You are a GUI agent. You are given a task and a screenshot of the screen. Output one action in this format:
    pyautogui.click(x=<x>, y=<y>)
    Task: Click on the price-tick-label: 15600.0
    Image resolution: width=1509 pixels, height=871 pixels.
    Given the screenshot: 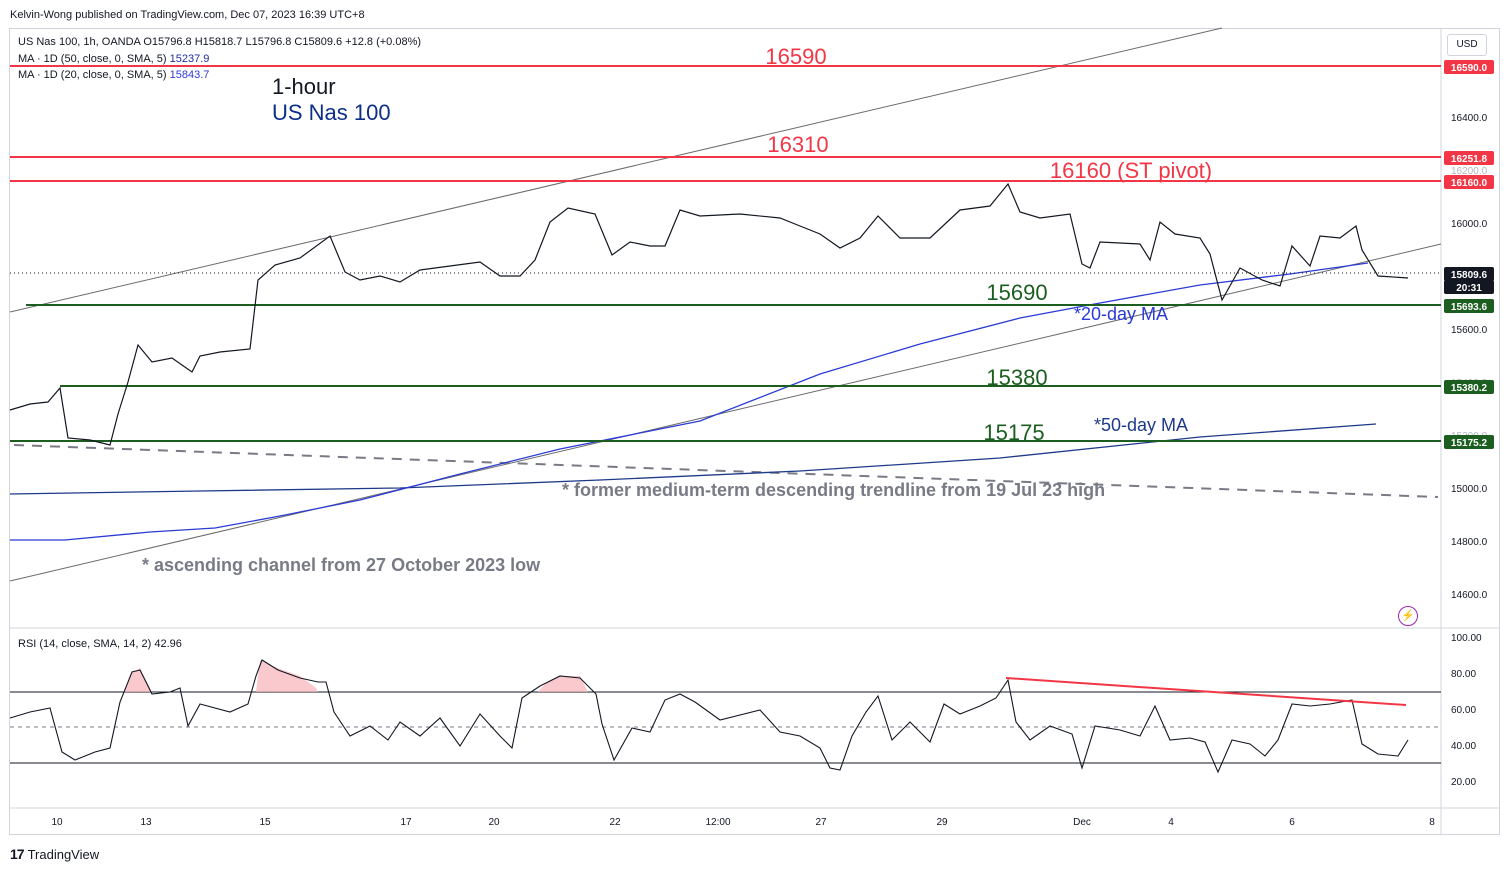 What is the action you would take?
    pyautogui.click(x=1469, y=330)
    